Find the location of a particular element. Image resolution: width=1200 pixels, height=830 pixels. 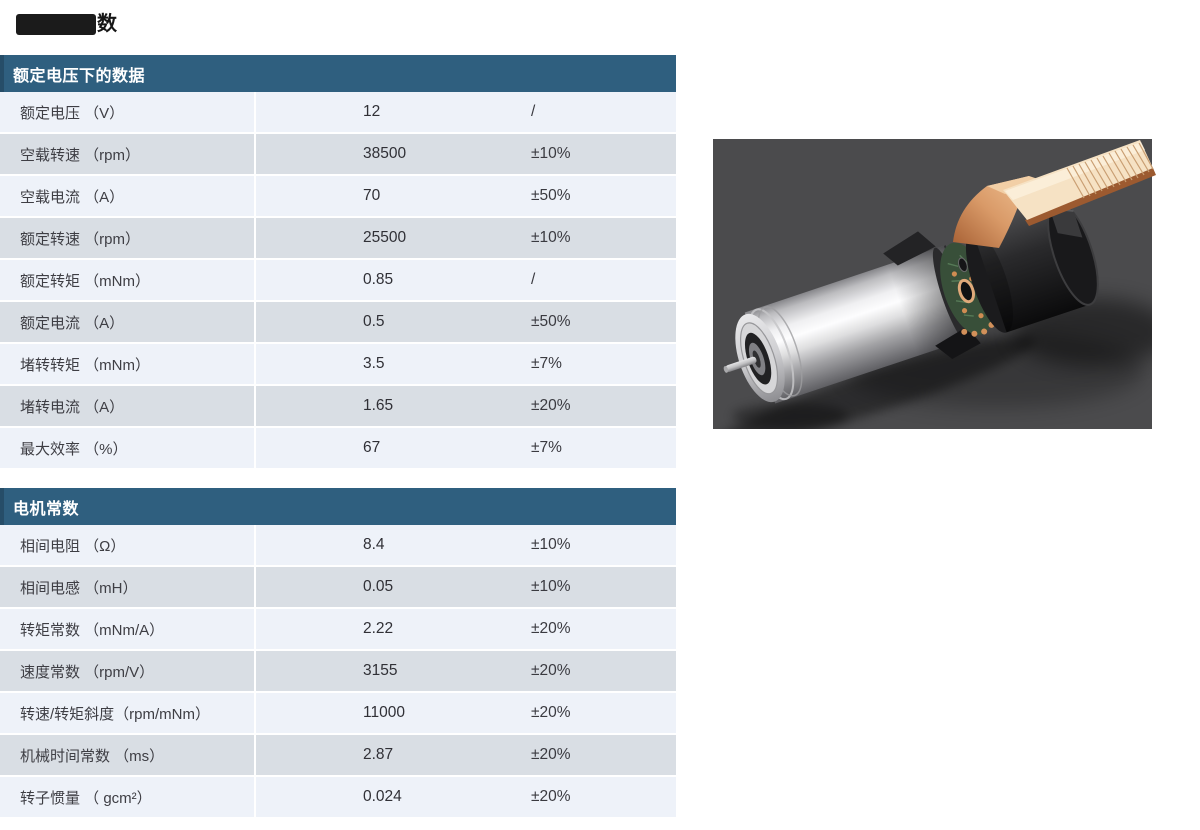

product-tag-char: 数 is located at coordinates (107, 23).